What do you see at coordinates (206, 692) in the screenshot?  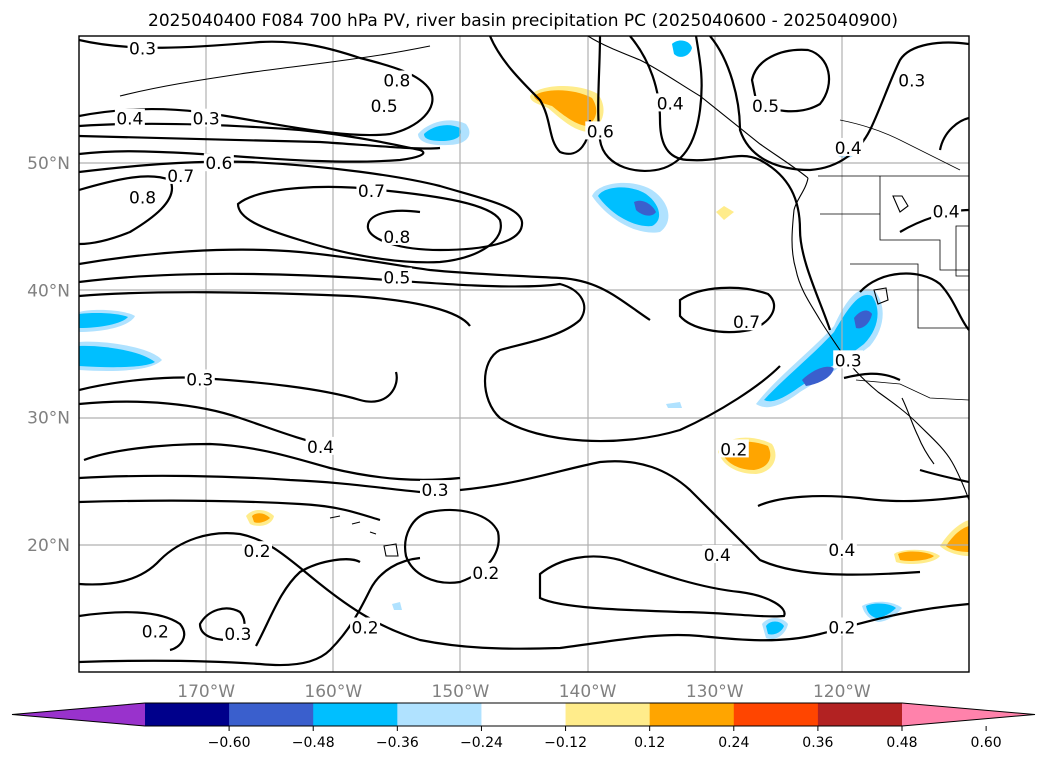 I see `lon-tick-label: 170°W` at bounding box center [206, 692].